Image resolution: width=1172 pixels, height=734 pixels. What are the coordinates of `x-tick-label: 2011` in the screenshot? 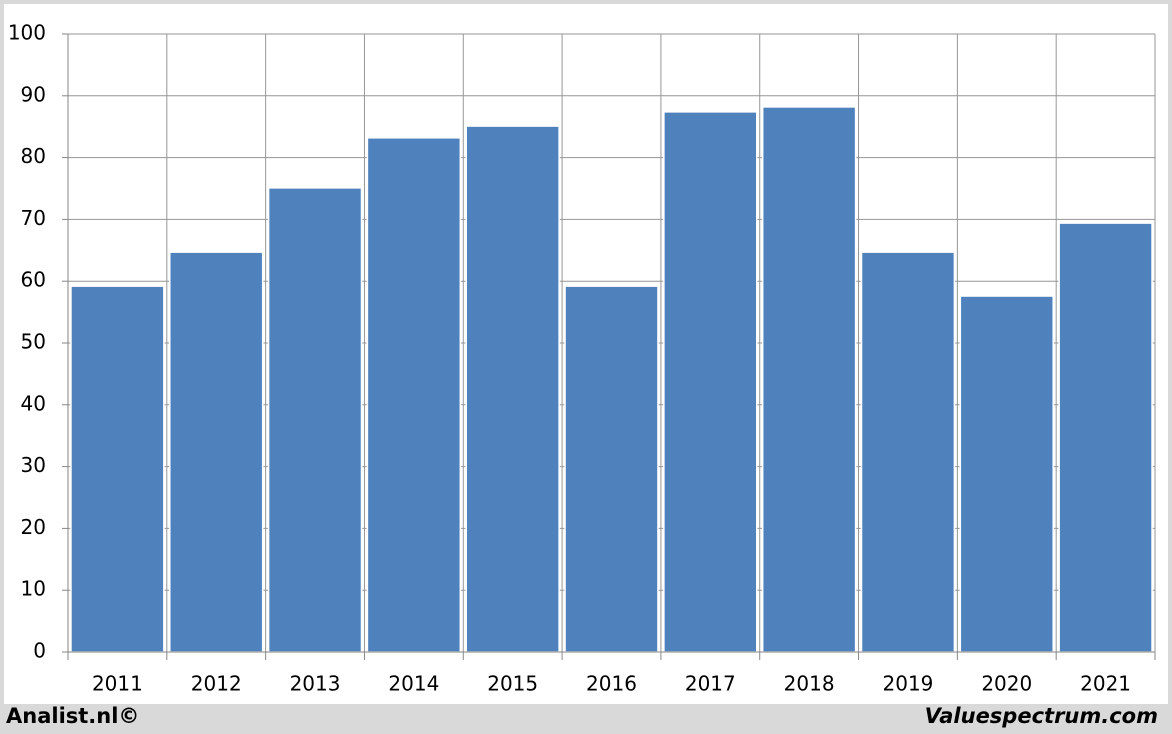 It's located at (117, 684).